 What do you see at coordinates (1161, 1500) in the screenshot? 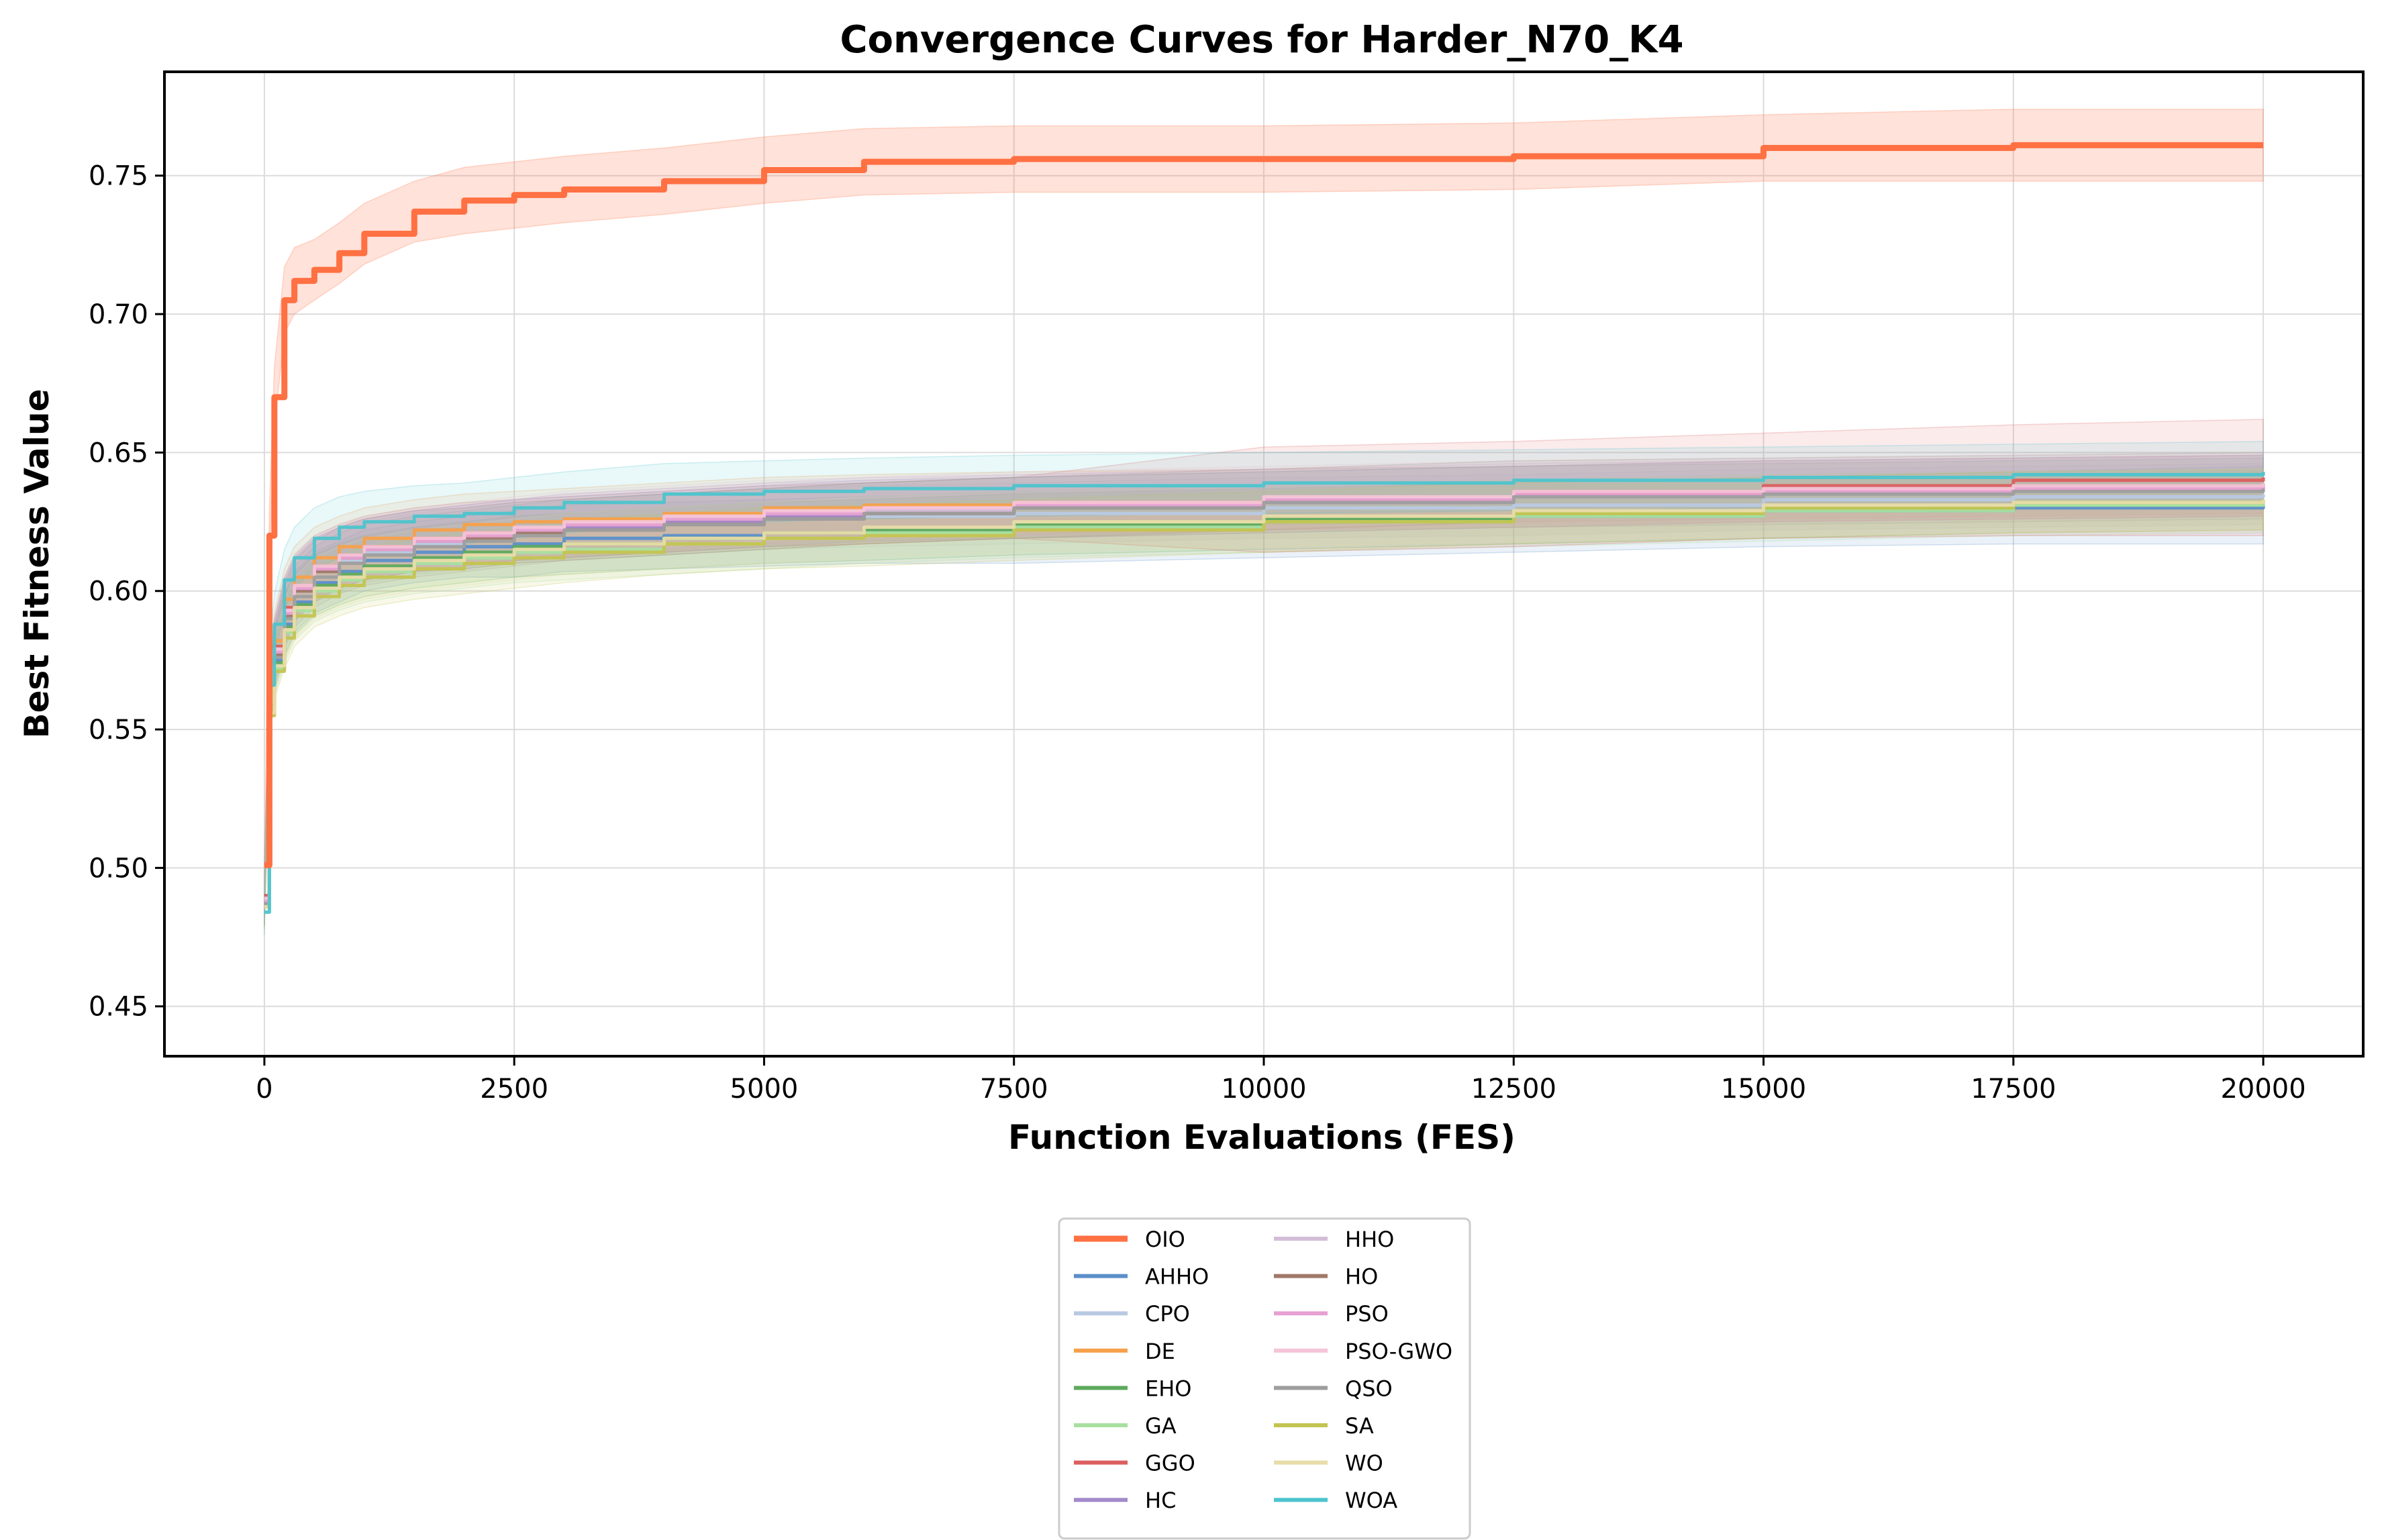
I see `legend-label-hc: HC` at bounding box center [1161, 1500].